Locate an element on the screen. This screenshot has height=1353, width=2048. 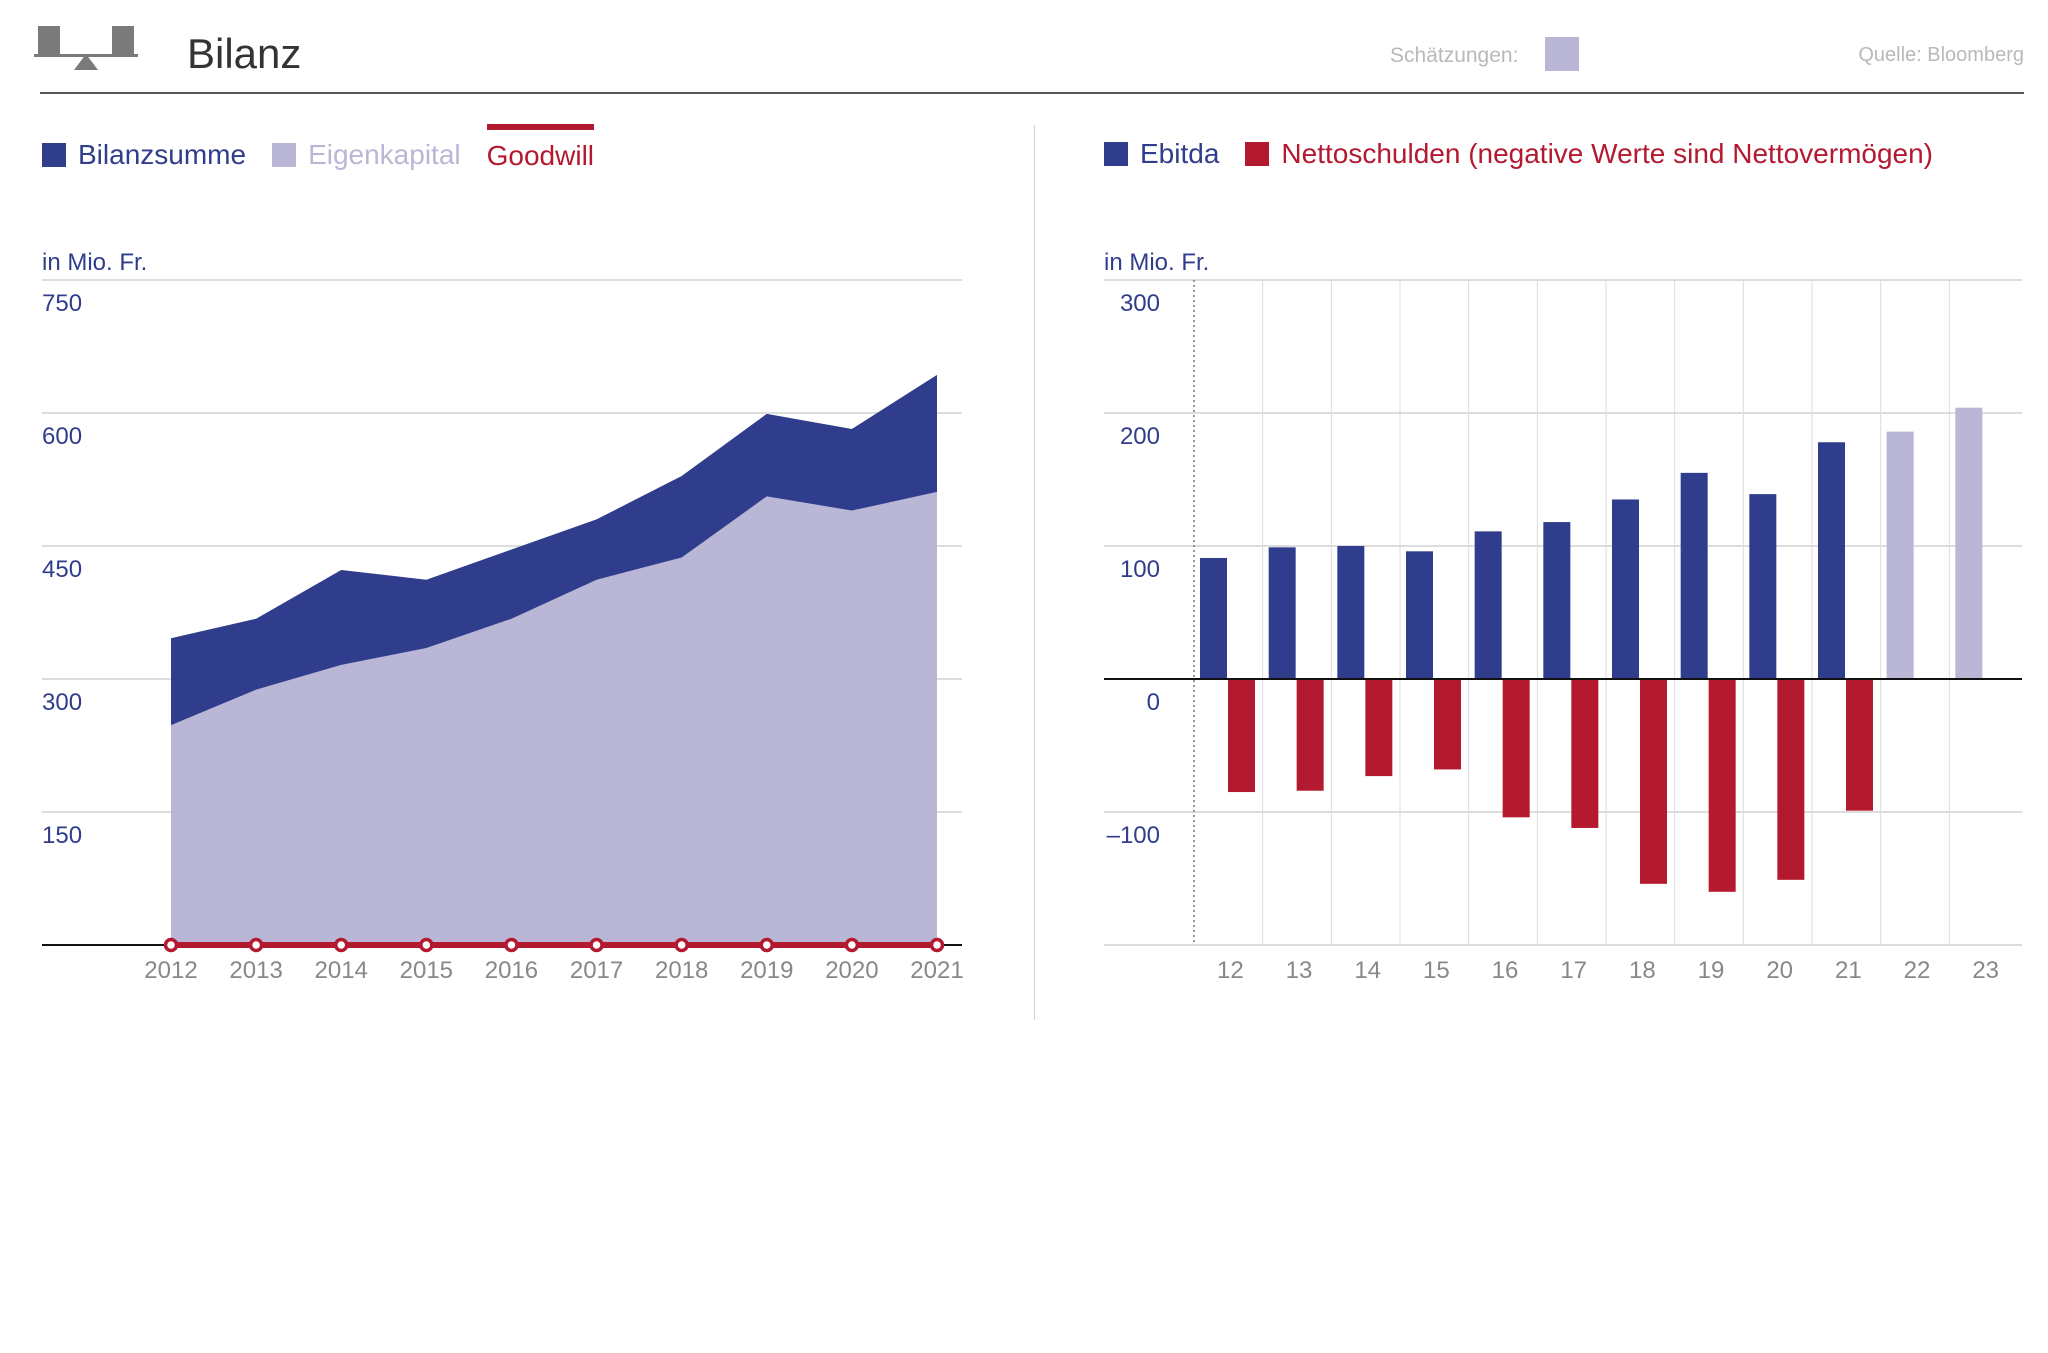
right-unit-label: in Mio. Fr. is located at coordinates (1156, 262).